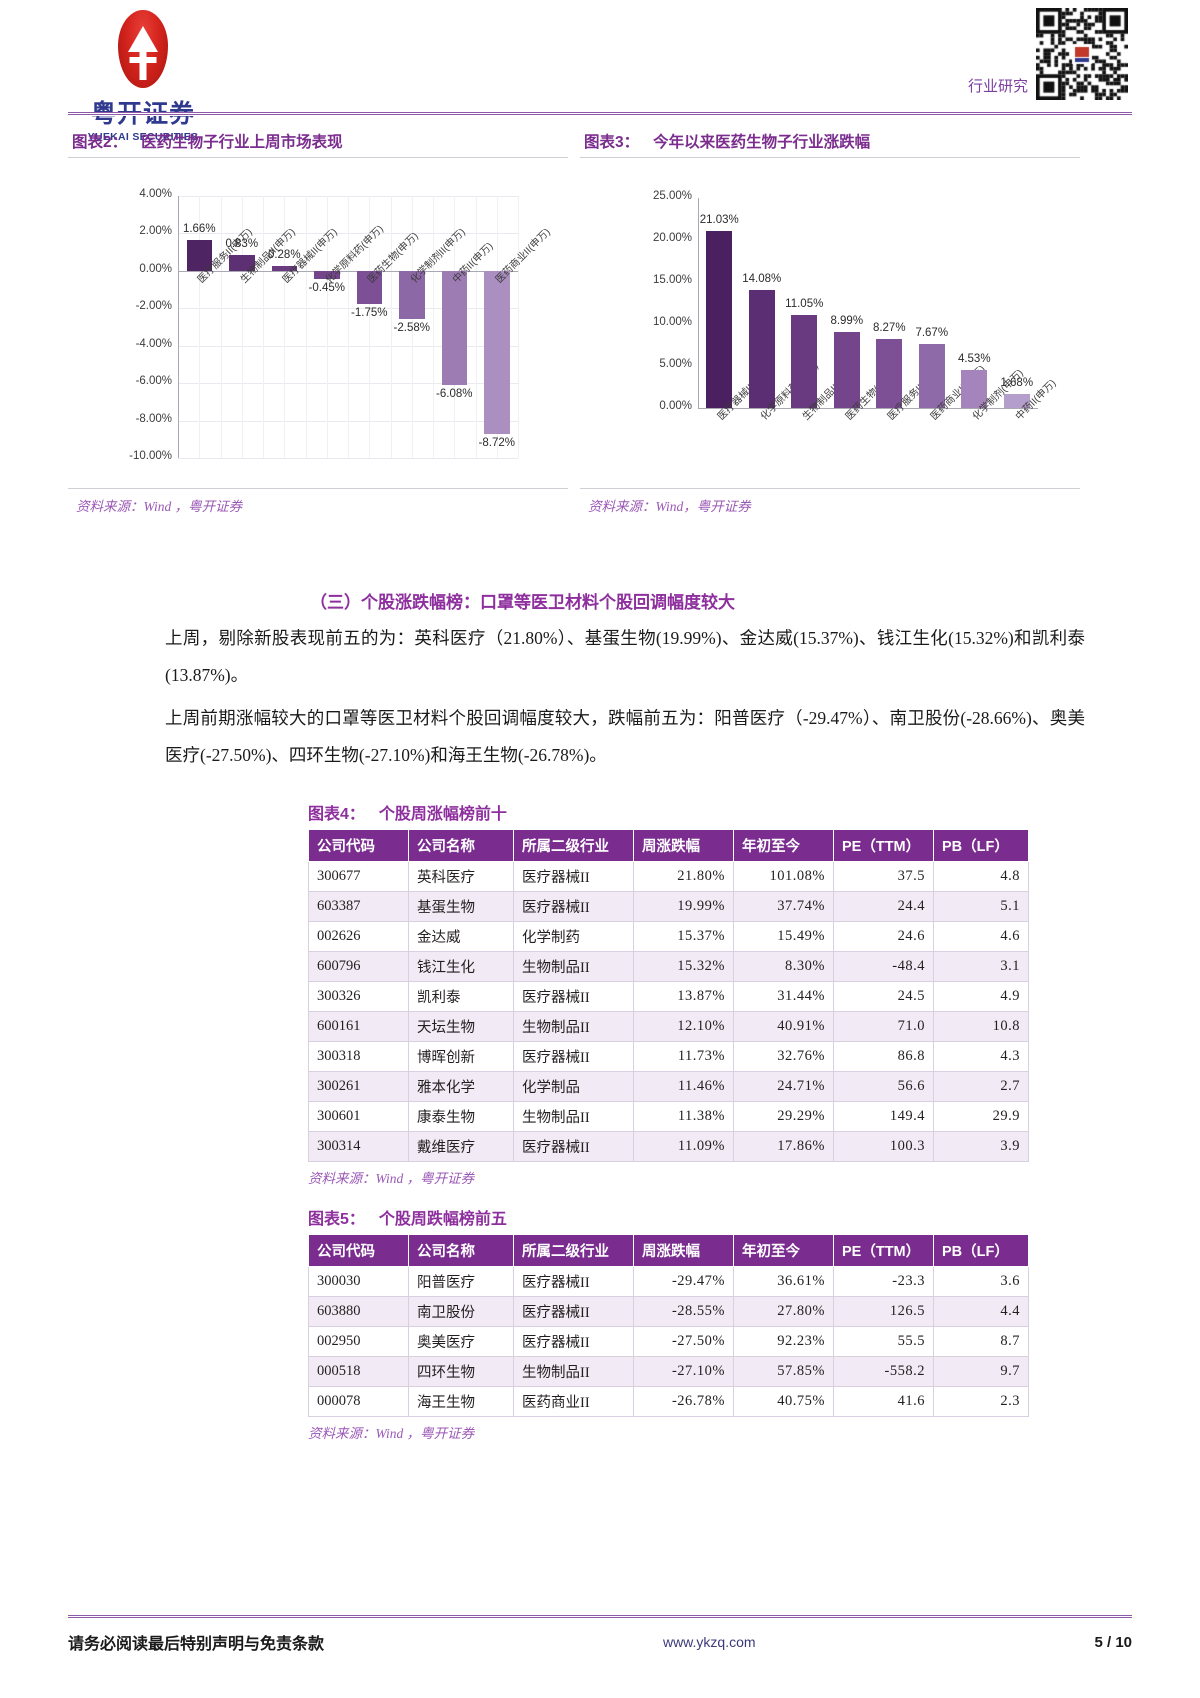  What do you see at coordinates (573, 936) in the screenshot?
I see `table-cell: 化学制药` at bounding box center [573, 936].